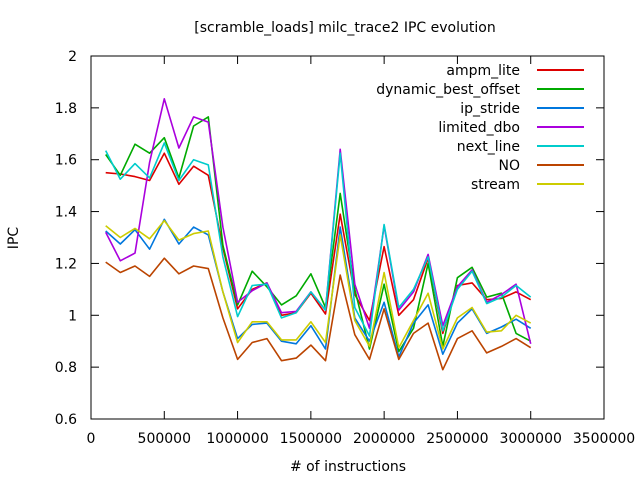 This screenshot has width=640, height=480. I want to click on y-tick-label: 0.6, so click(66, 420).